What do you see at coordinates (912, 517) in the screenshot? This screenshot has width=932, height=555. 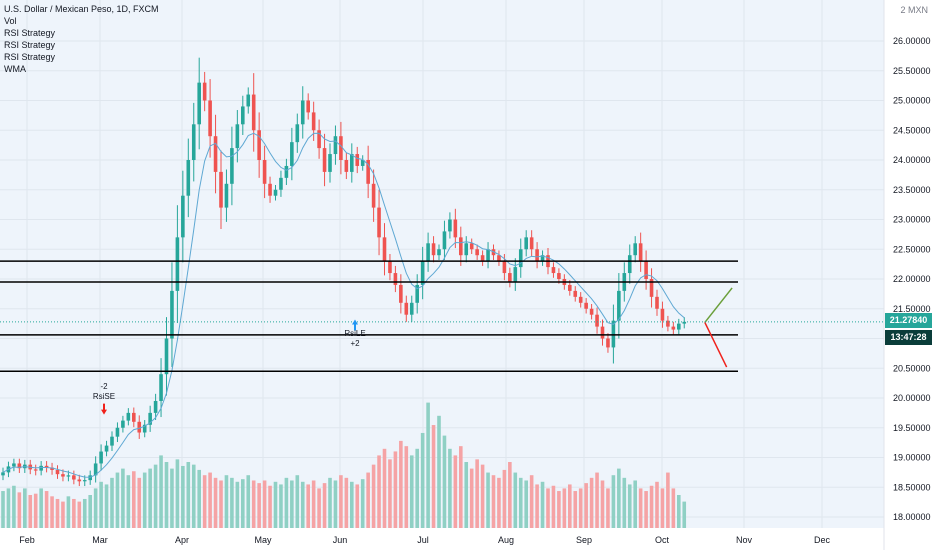 I see `y-tick-label: 18.00000` at bounding box center [912, 517].